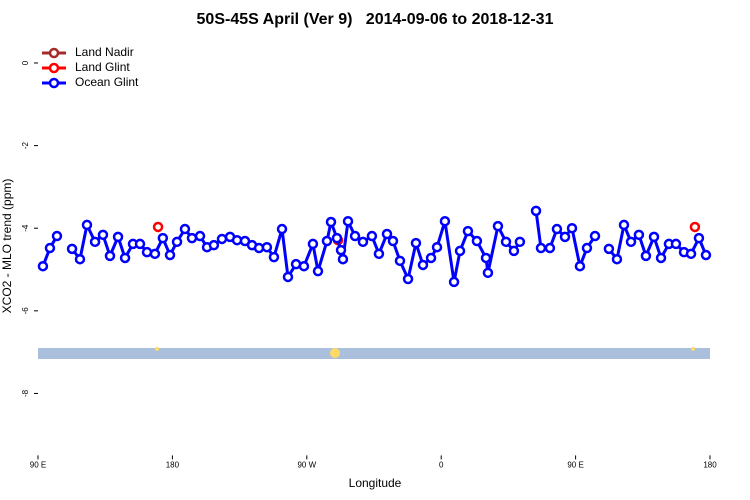  What do you see at coordinates (102, 67) in the screenshot?
I see `legend-label: Land Glint` at bounding box center [102, 67].